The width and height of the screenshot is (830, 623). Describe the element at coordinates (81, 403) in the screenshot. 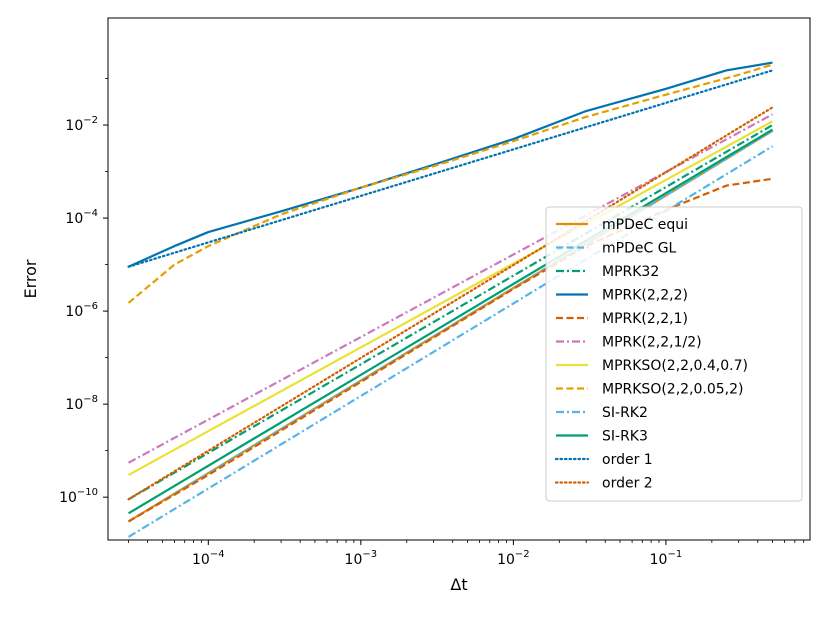

I see `y-tick-label: 10⁻⁸` at that location.